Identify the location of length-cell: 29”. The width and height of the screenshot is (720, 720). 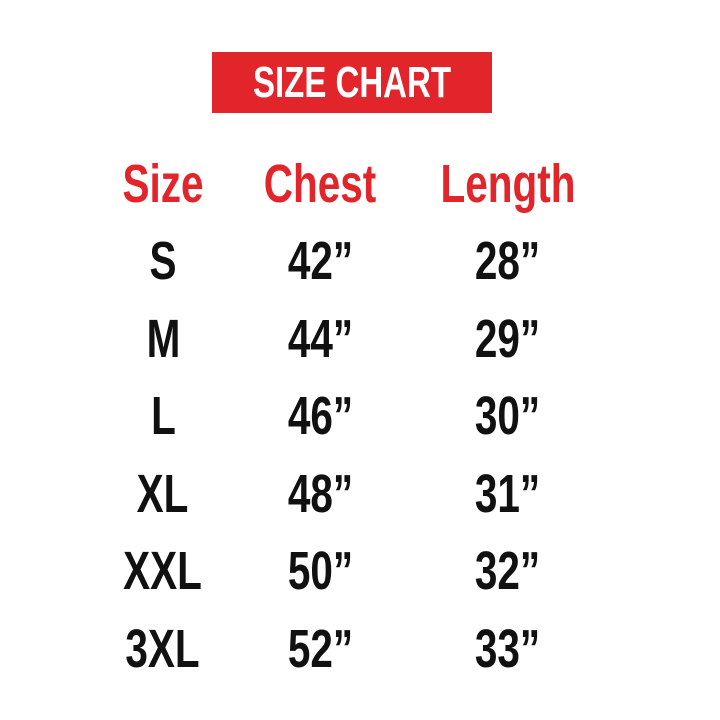
(508, 338).